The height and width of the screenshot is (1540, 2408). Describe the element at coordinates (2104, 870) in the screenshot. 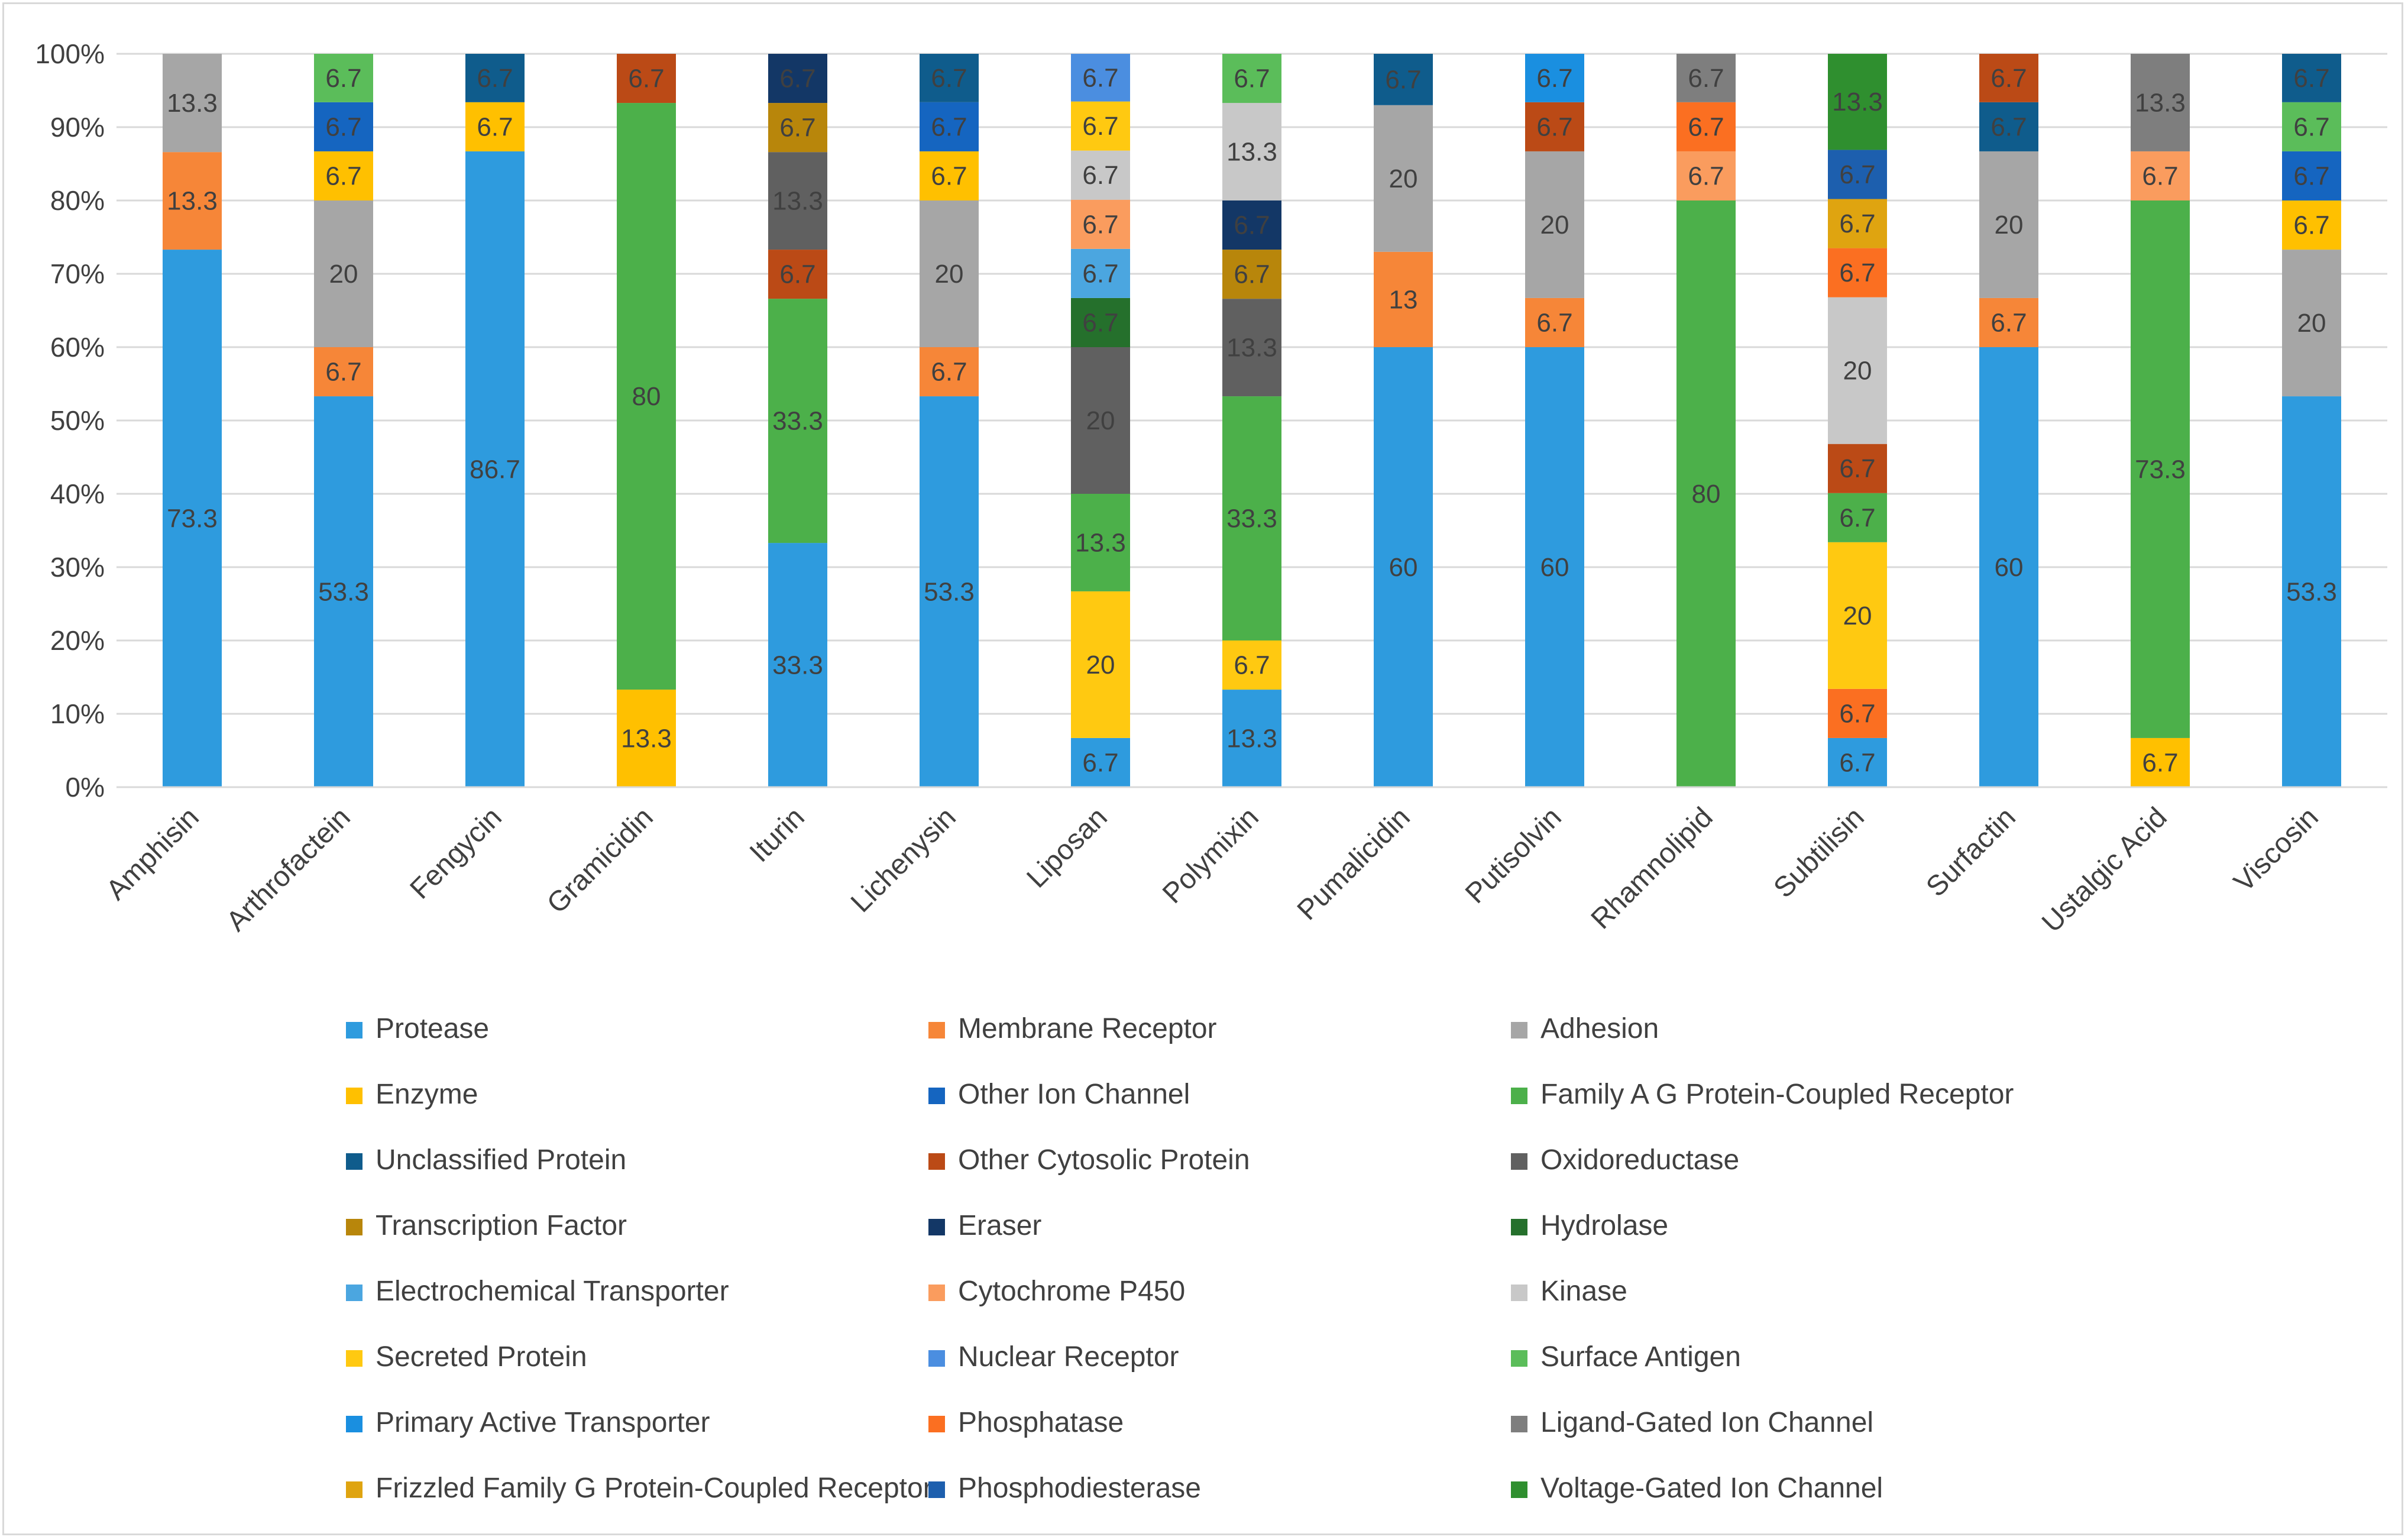

I see `x-category-label: Ustalgic Acid` at that location.